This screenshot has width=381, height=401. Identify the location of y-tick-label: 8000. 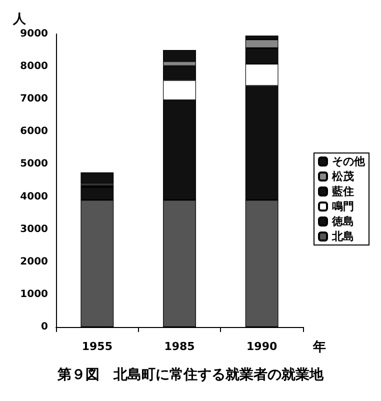
(34, 66).